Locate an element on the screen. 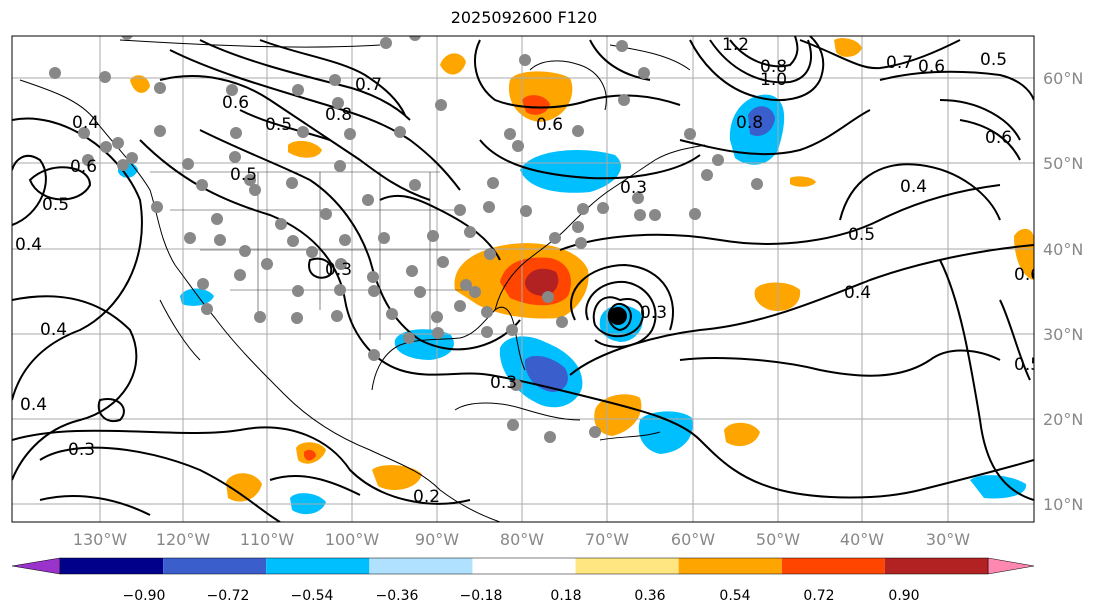 This screenshot has height=615, width=1105. lon-label: 50°W is located at coordinates (778, 539).